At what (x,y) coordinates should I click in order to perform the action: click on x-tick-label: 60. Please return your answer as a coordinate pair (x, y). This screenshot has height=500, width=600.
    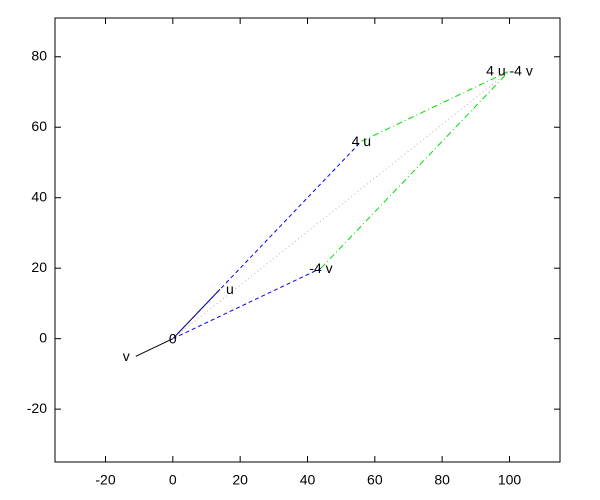
    Looking at the image, I should click on (375, 480).